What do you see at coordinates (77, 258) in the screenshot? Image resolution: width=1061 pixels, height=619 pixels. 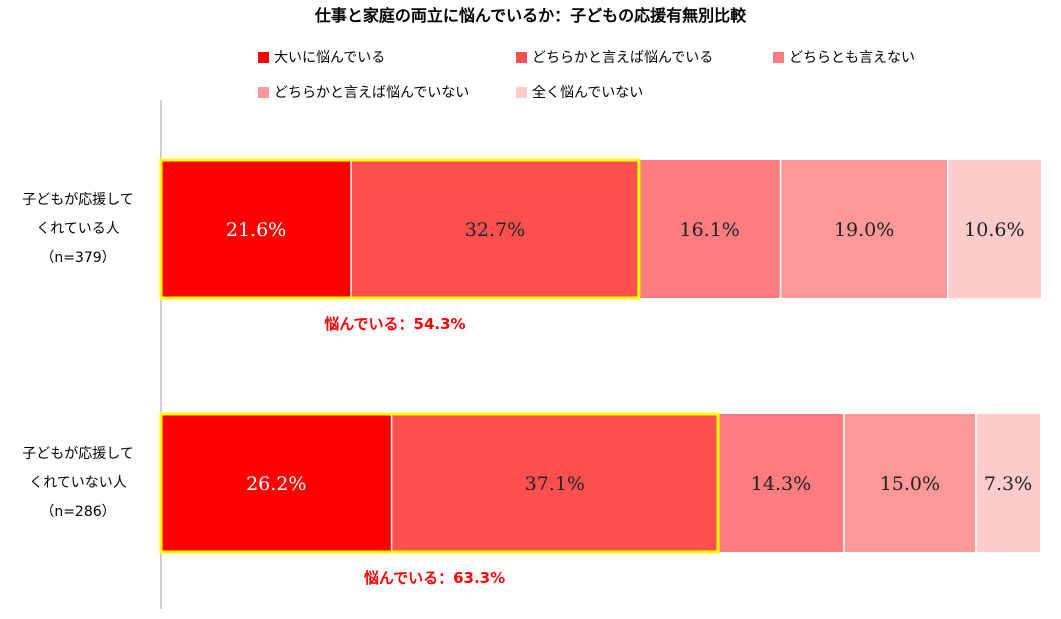 I see `category-label: （n=379）` at bounding box center [77, 258].